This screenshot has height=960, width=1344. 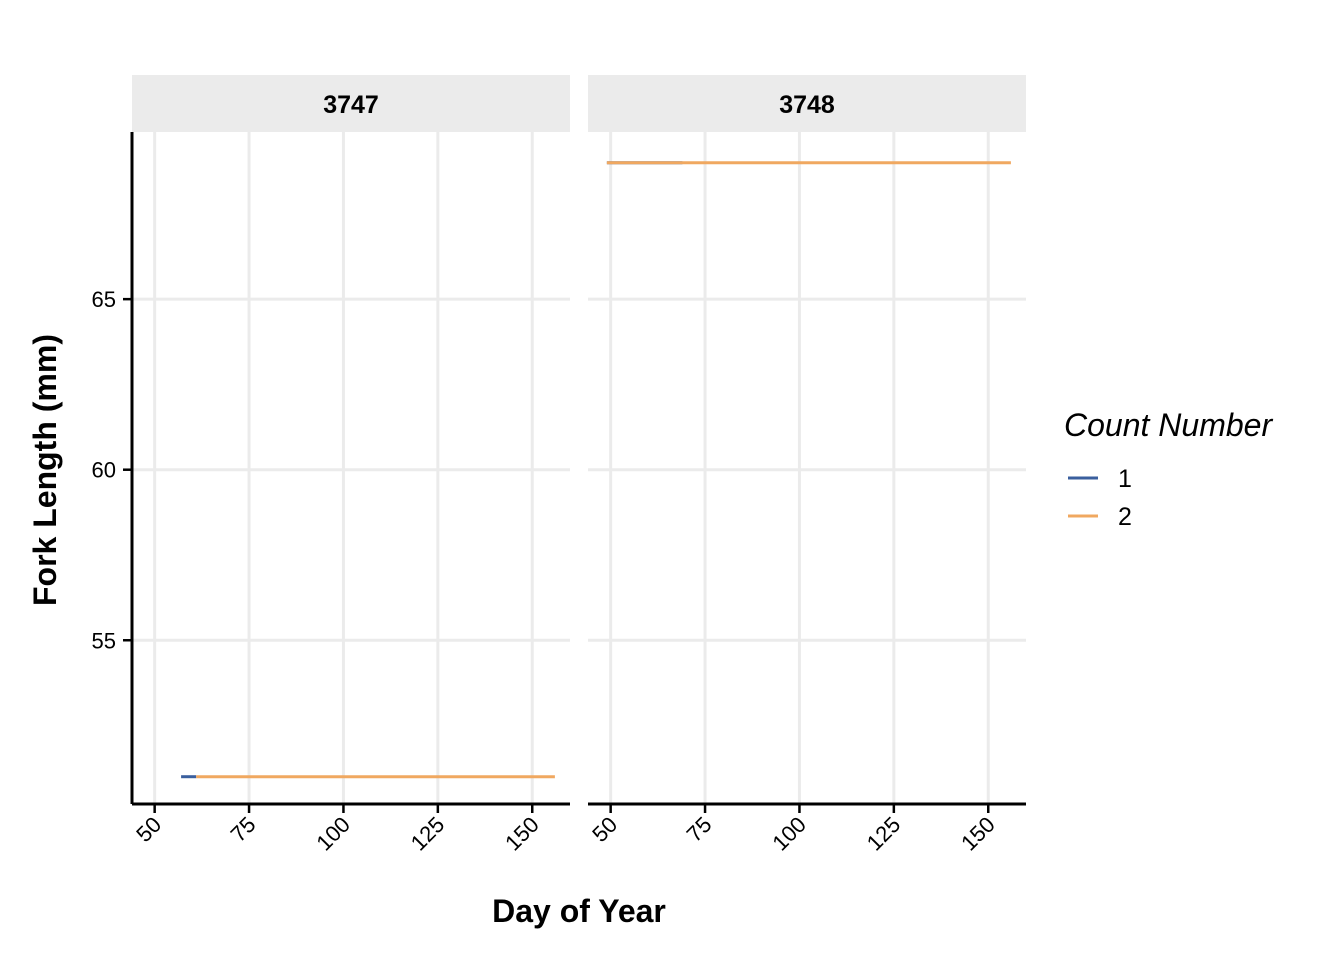 What do you see at coordinates (1125, 517) in the screenshot?
I see `legend-label-2: 2` at bounding box center [1125, 517].